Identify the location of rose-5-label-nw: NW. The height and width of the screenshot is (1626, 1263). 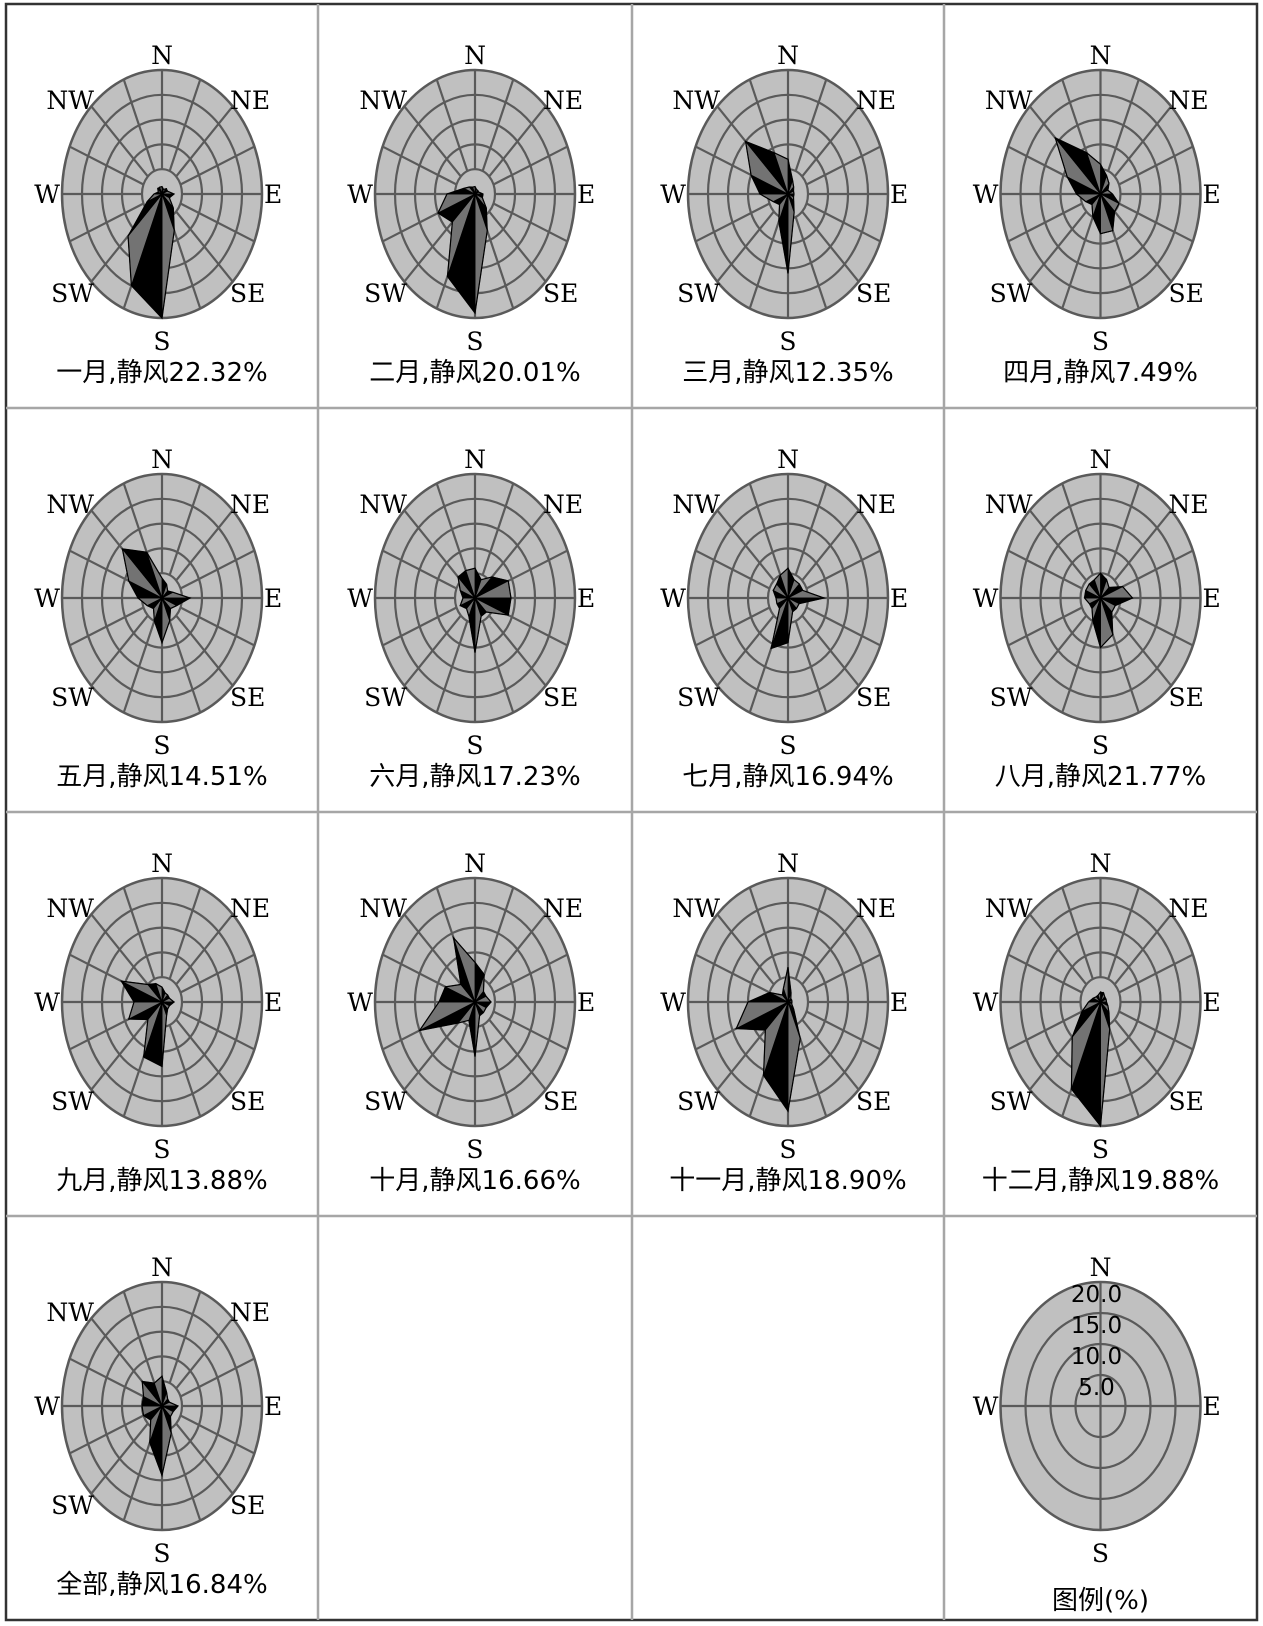
(70, 504).